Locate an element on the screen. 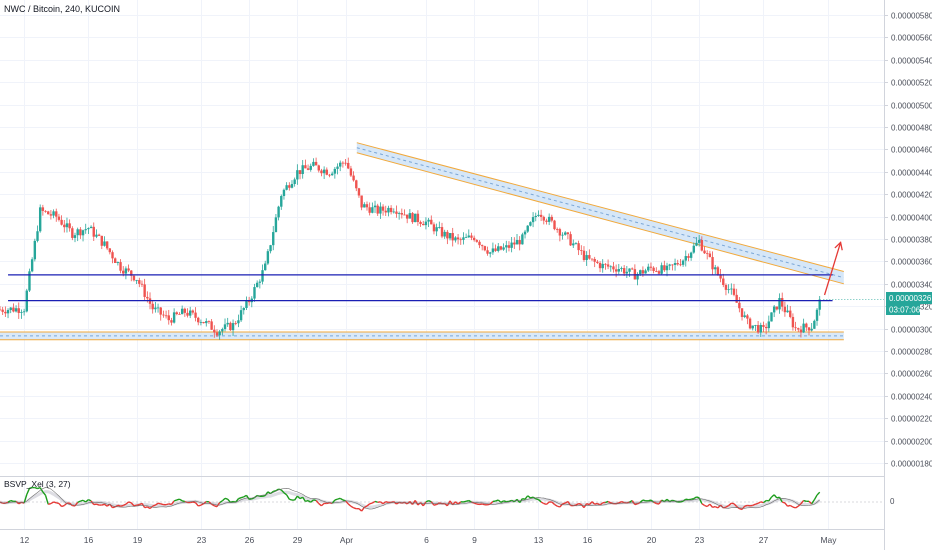  projection-arrow is located at coordinates (833, 268).